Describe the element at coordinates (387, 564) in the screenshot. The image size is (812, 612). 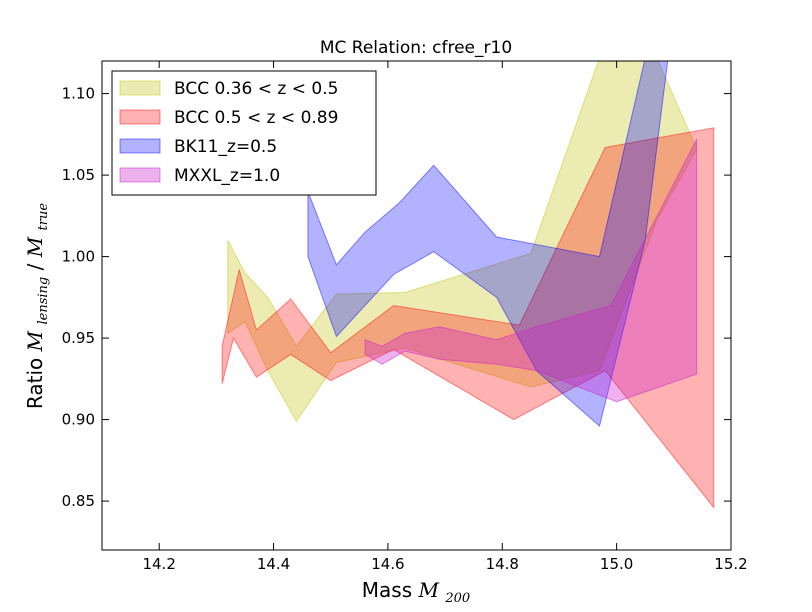
I see `x-tick-label-2: 14.6` at that location.